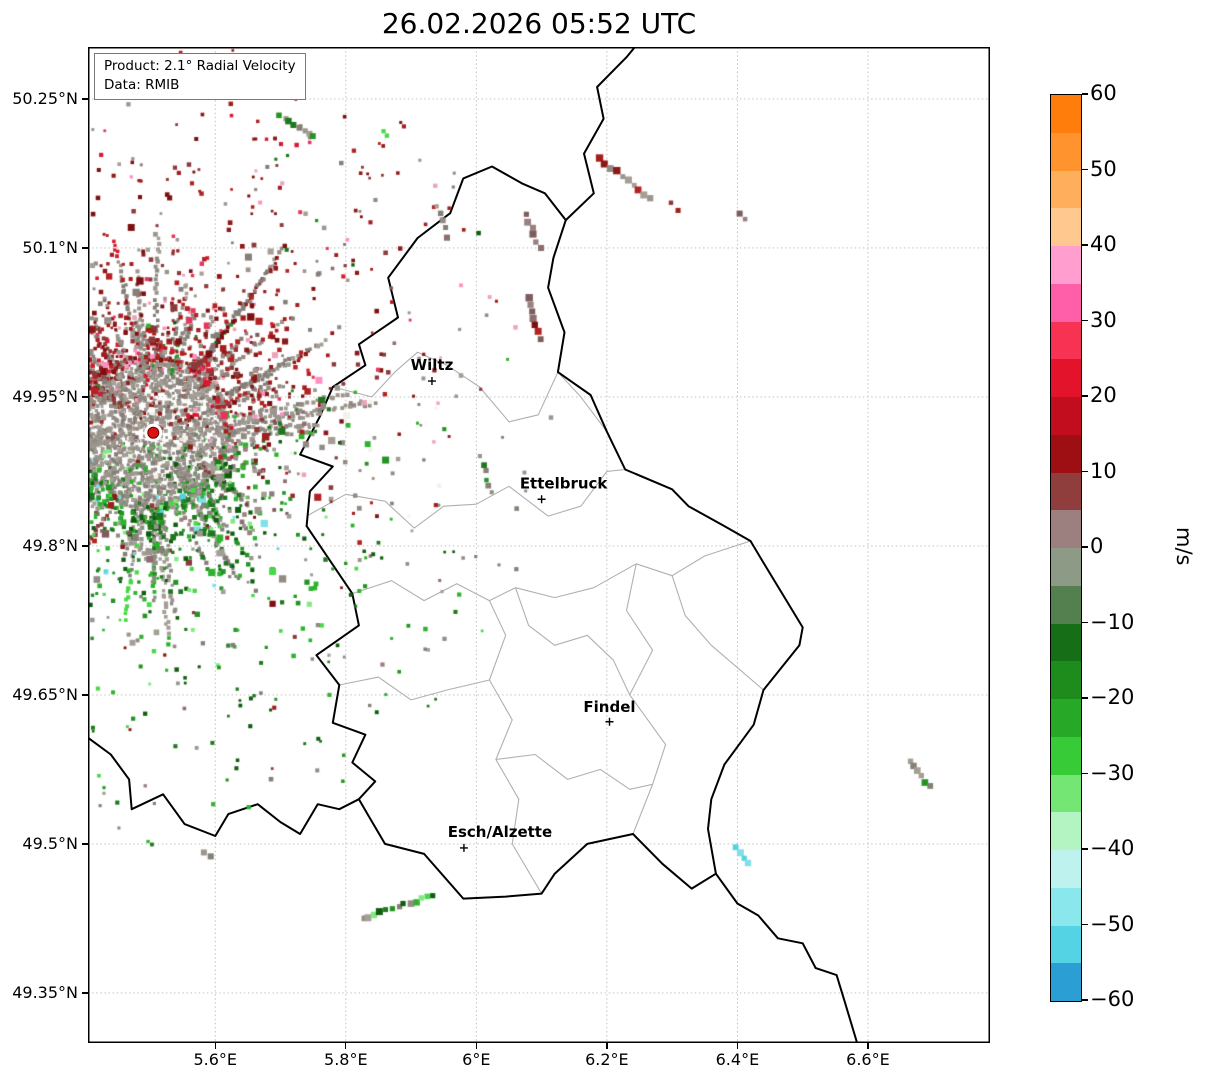 The height and width of the screenshot is (1081, 1207). I want to click on colorbar-tick-label: 20, so click(1103, 395).